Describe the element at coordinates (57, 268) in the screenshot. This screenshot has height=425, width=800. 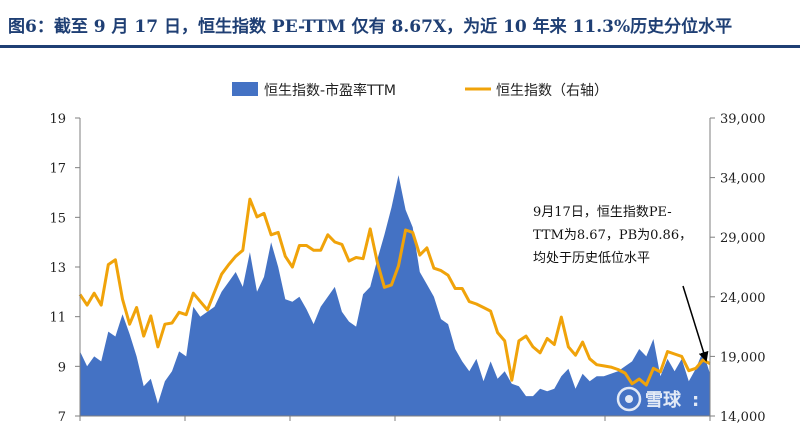
I see `left-tick-label: 13` at that location.